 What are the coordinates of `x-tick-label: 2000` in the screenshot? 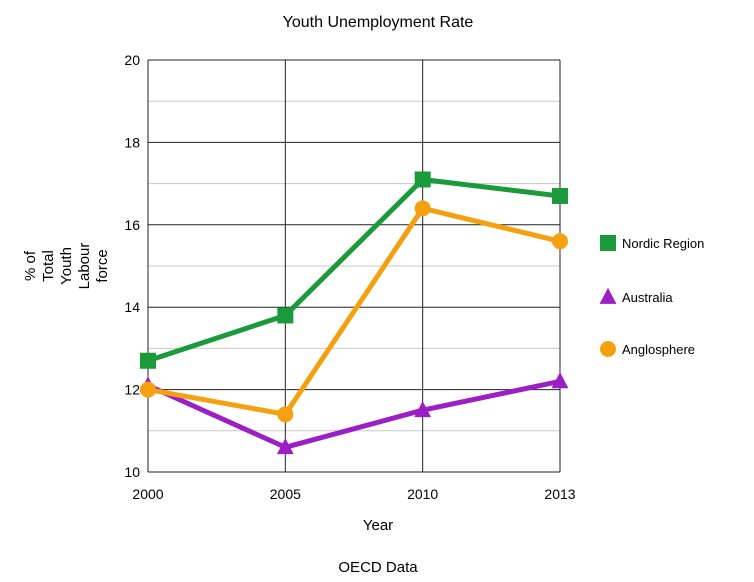 It's located at (147, 494).